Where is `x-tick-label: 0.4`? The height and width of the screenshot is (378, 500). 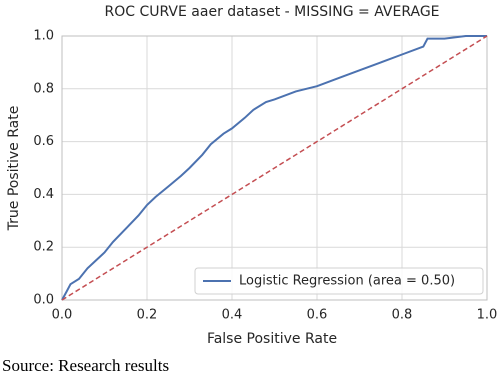
x-tick-label: 0.4 is located at coordinates (232, 315).